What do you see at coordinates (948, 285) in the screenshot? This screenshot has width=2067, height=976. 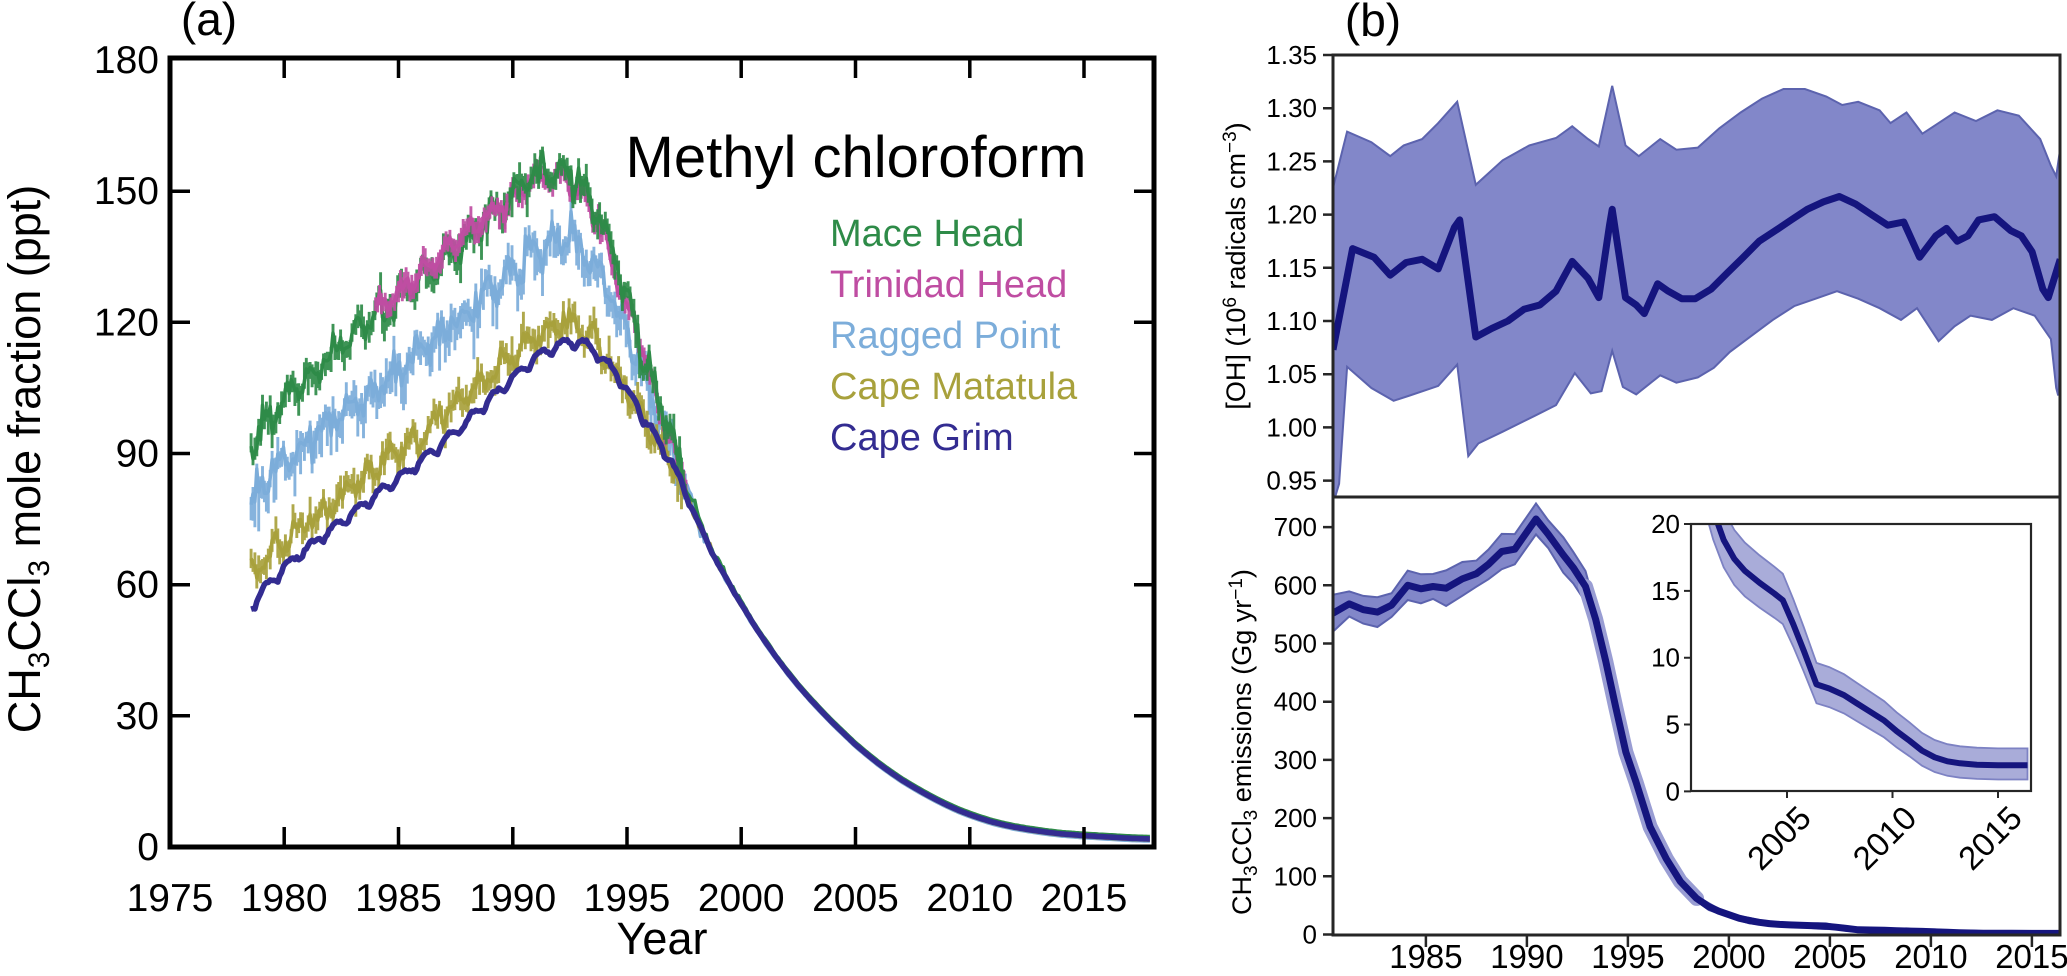 I see `svg-text: Trinidad Head` at bounding box center [948, 285].